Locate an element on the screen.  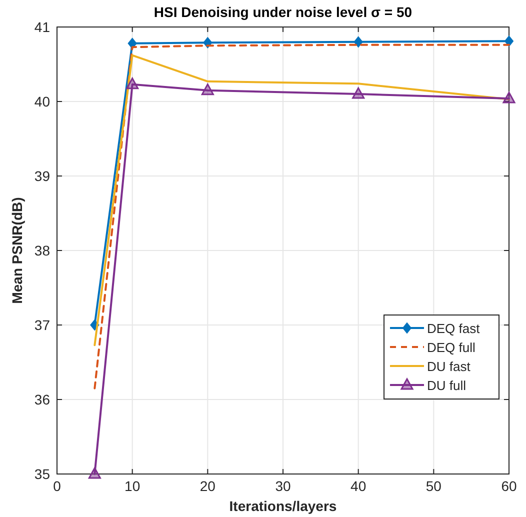
x-tick-label: 10 is located at coordinates (132, 486).